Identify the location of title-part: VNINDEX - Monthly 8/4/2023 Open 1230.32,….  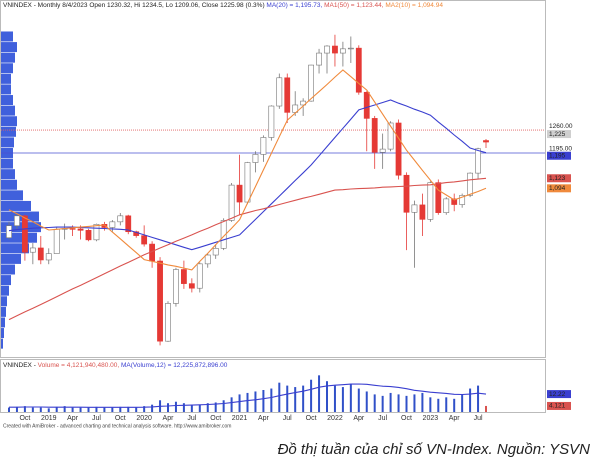
(134, 5).